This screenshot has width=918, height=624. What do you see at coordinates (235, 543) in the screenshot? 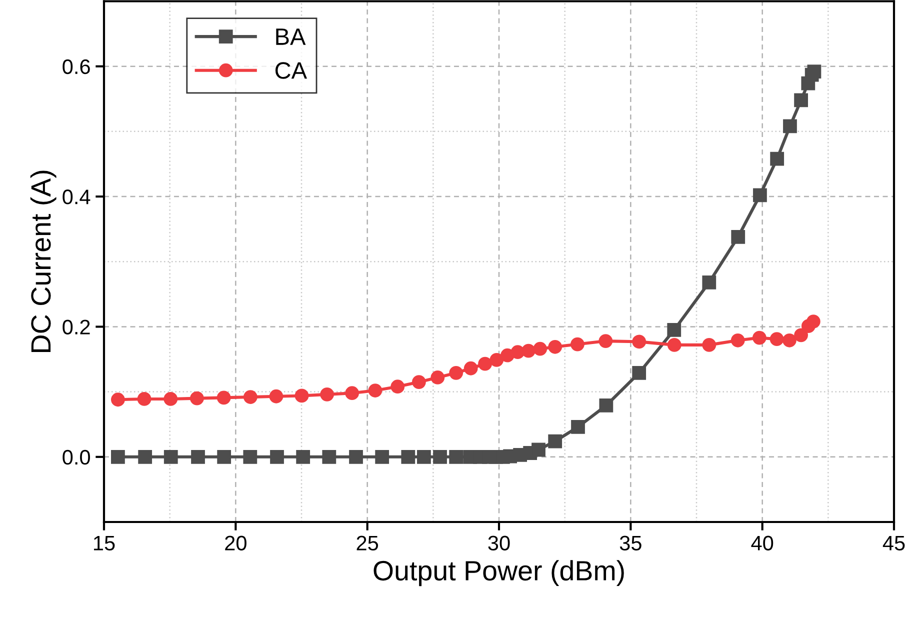
I see `x-tick-label: 20` at bounding box center [235, 543].